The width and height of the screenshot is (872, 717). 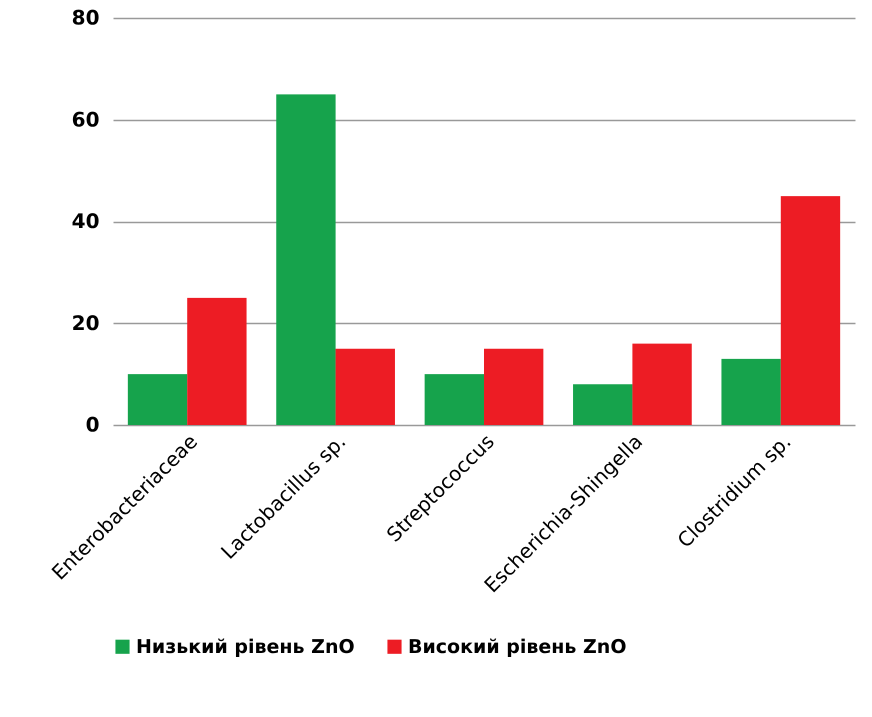 What do you see at coordinates (86, 119) in the screenshot?
I see `y-tick-label: 60` at bounding box center [86, 119].